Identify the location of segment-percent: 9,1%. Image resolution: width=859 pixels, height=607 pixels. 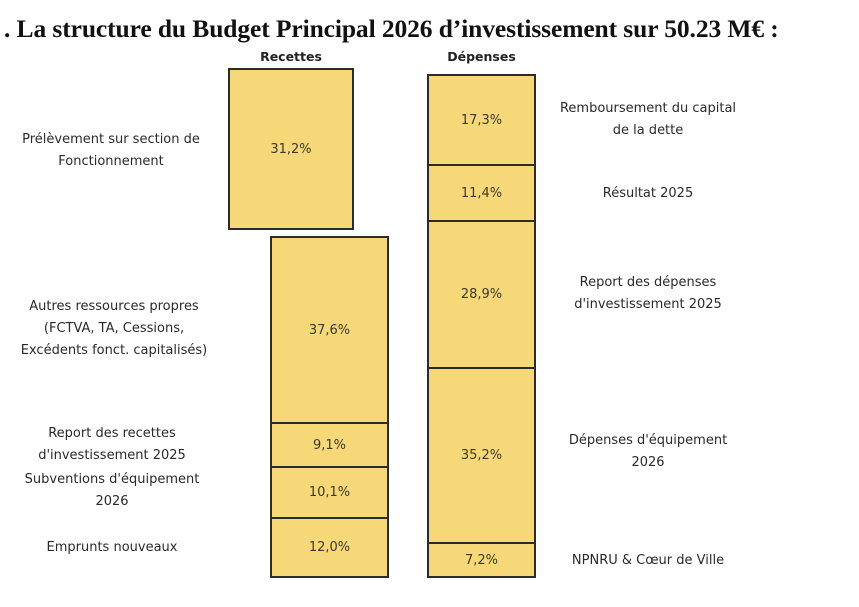
(329, 444).